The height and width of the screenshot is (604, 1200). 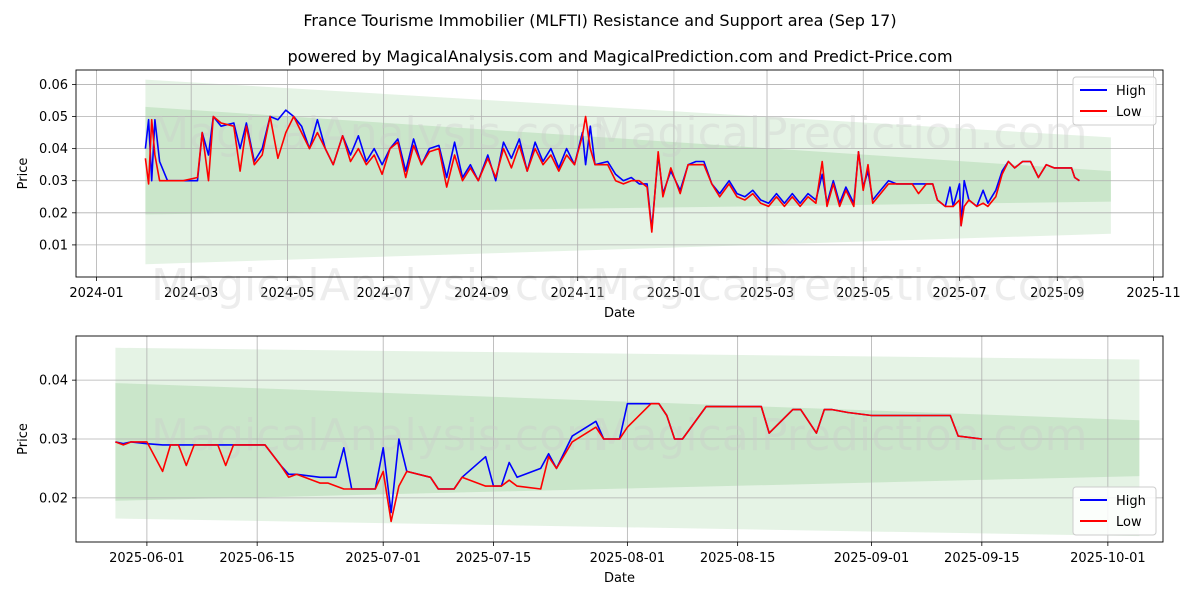 What do you see at coordinates (191, 293) in the screenshot?
I see `x-tick-label: 2024-03` at bounding box center [191, 293].